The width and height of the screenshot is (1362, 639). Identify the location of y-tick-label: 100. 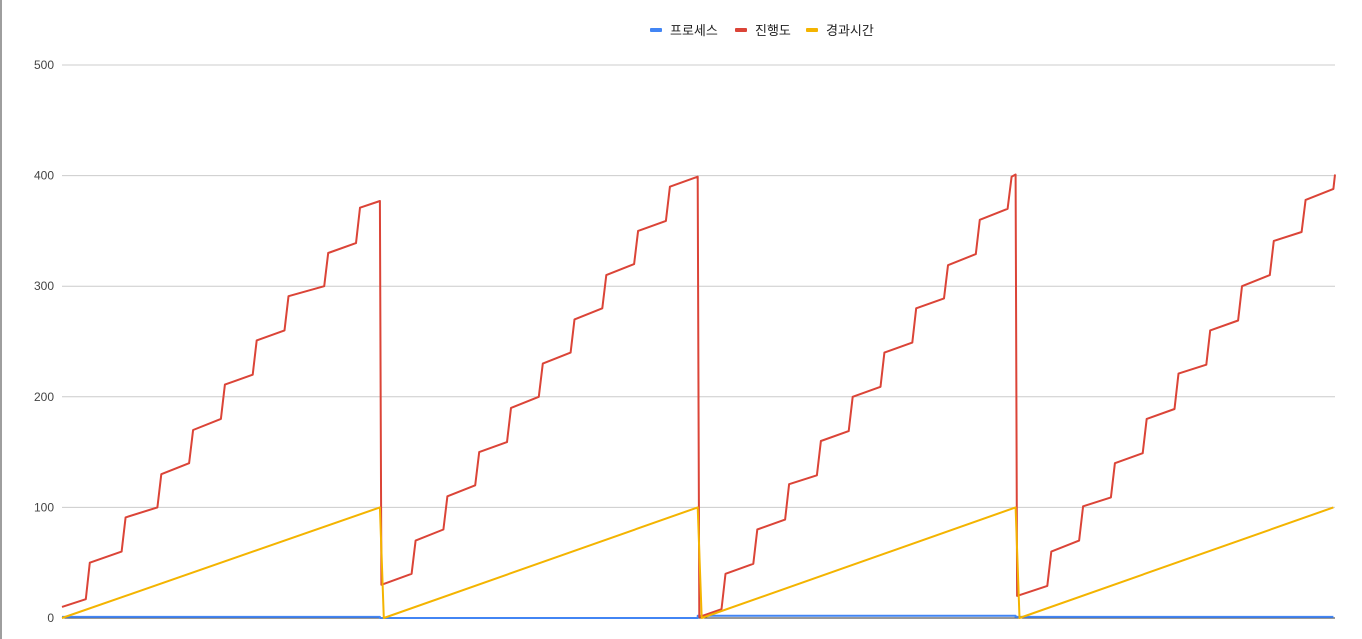
(44, 507).